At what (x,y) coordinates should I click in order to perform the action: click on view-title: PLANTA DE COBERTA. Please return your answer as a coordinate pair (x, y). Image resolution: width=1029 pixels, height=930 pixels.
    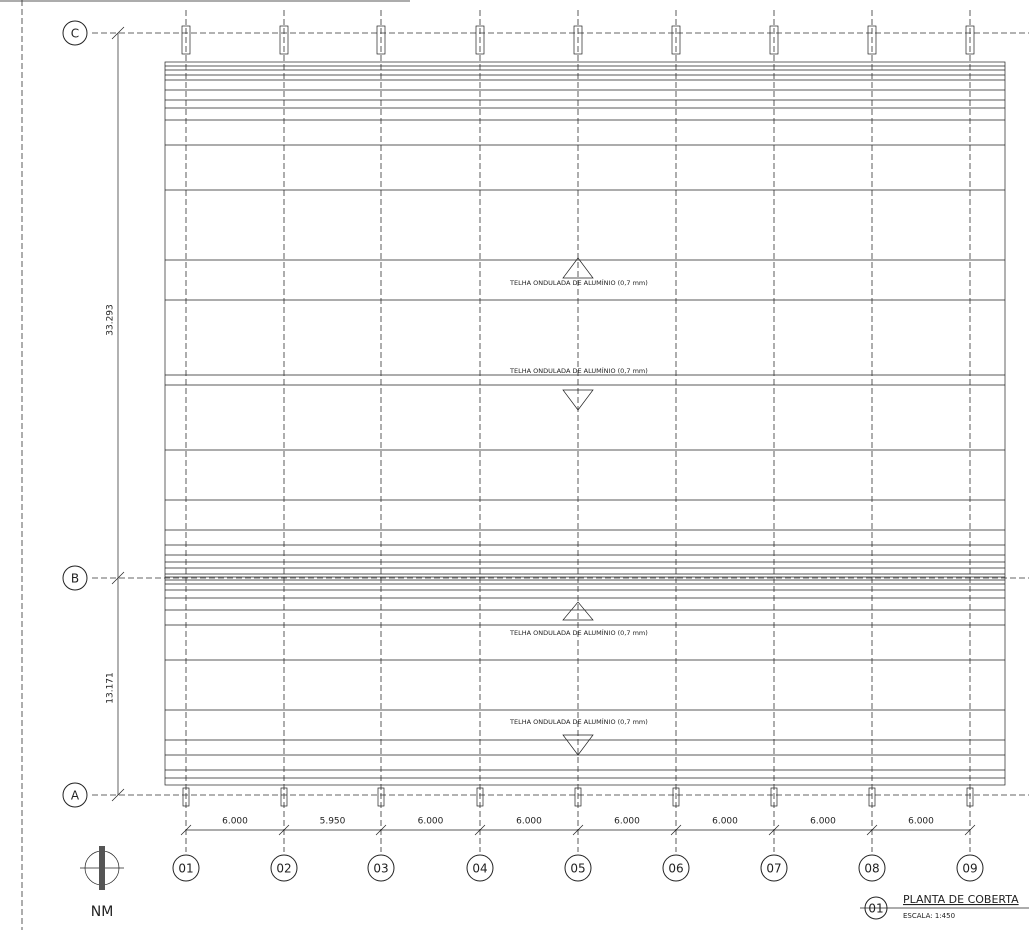
    Looking at the image, I should click on (961, 899).